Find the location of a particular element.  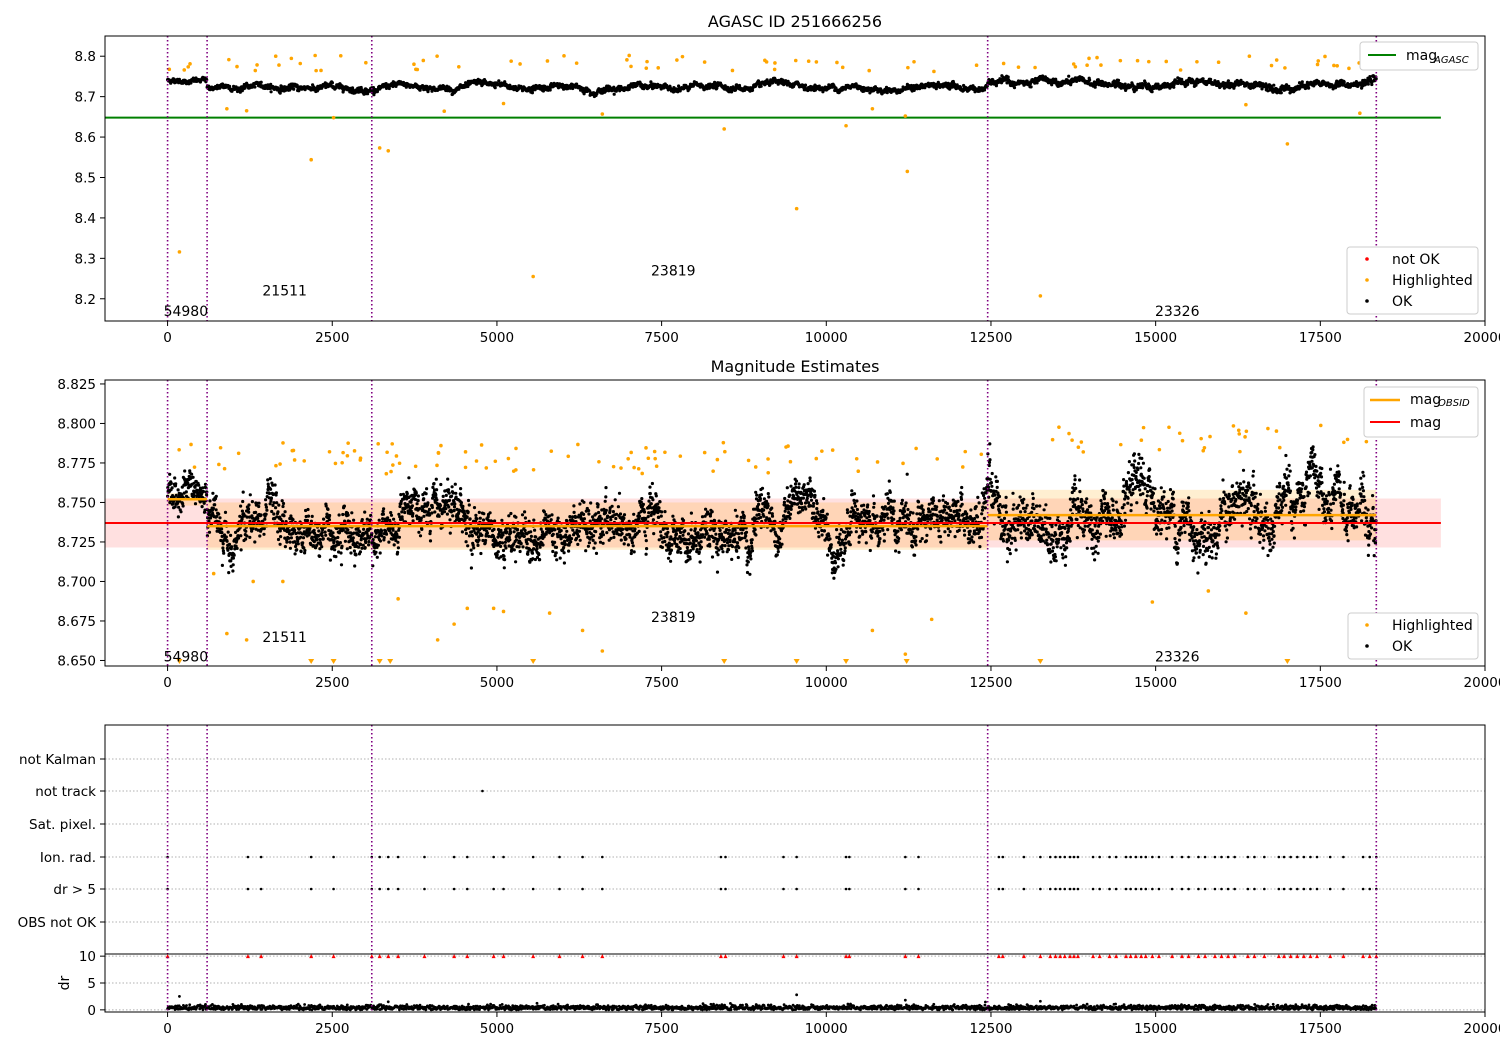

legend-label-not-ok: not OK is located at coordinates (1416, 260).